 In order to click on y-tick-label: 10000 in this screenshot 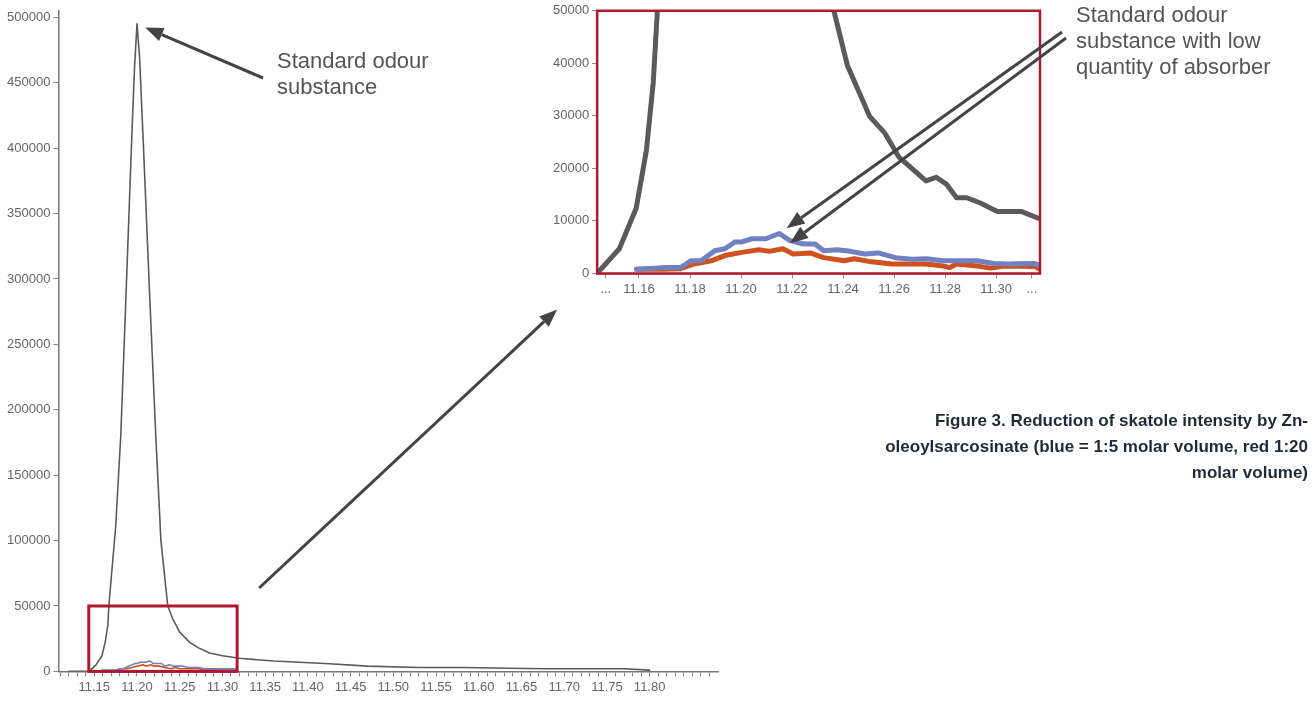, I will do `click(571, 220)`.